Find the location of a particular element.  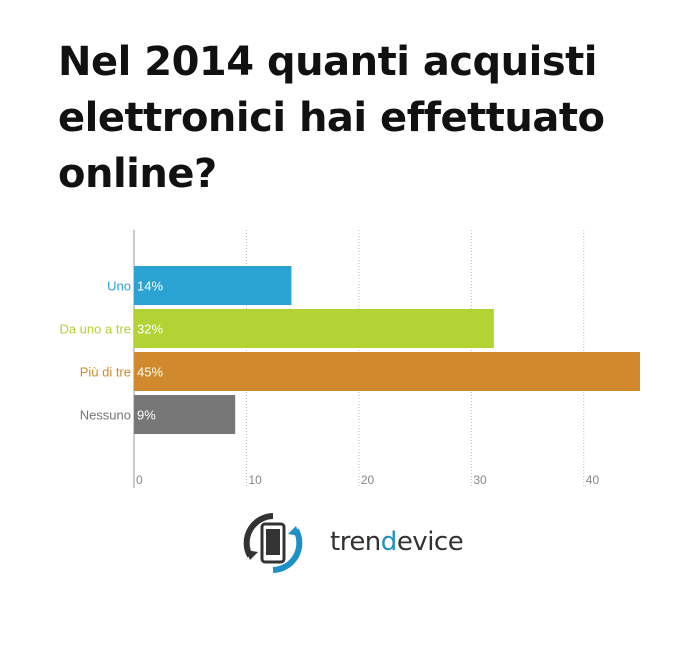

data-label: 14% is located at coordinates (150, 286).